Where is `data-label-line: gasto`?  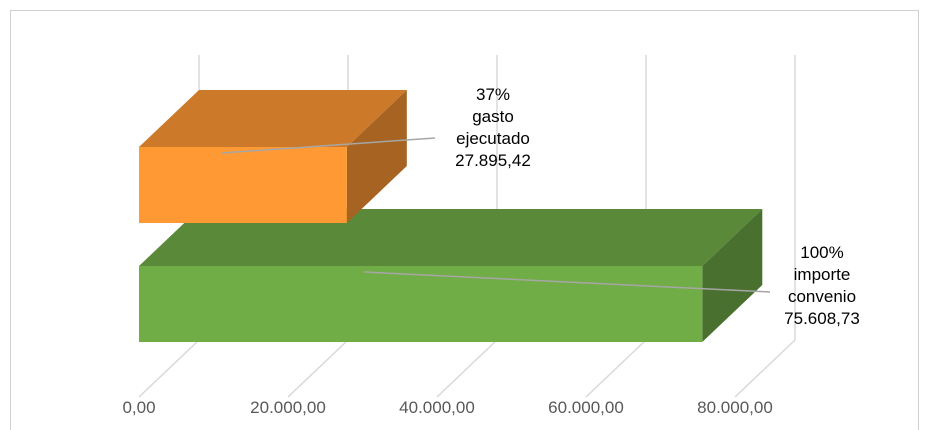
data-label-line: gasto is located at coordinates (493, 116).